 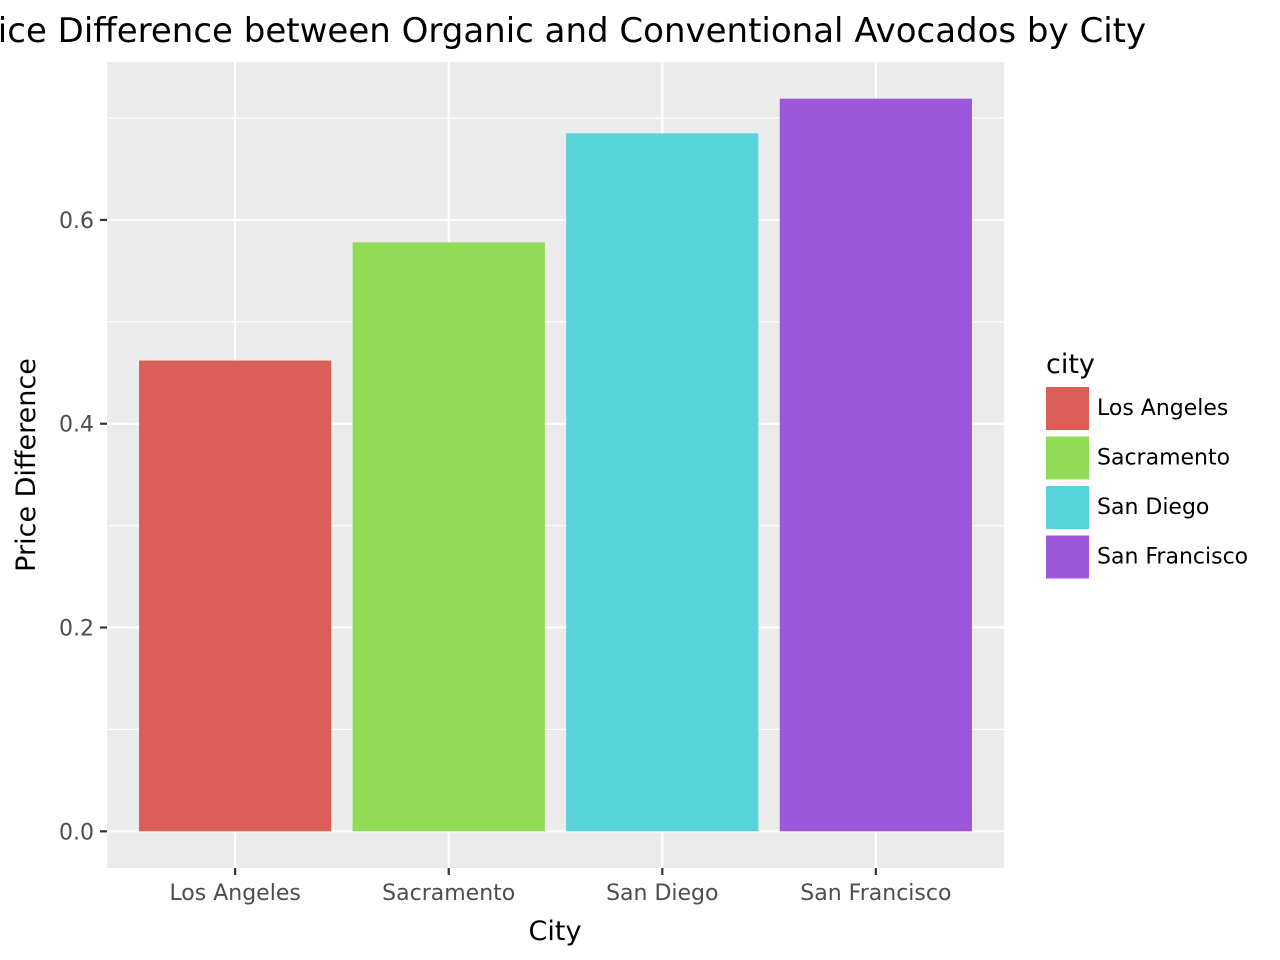 I want to click on x-tick-label: San Francisco, so click(x=875, y=893).